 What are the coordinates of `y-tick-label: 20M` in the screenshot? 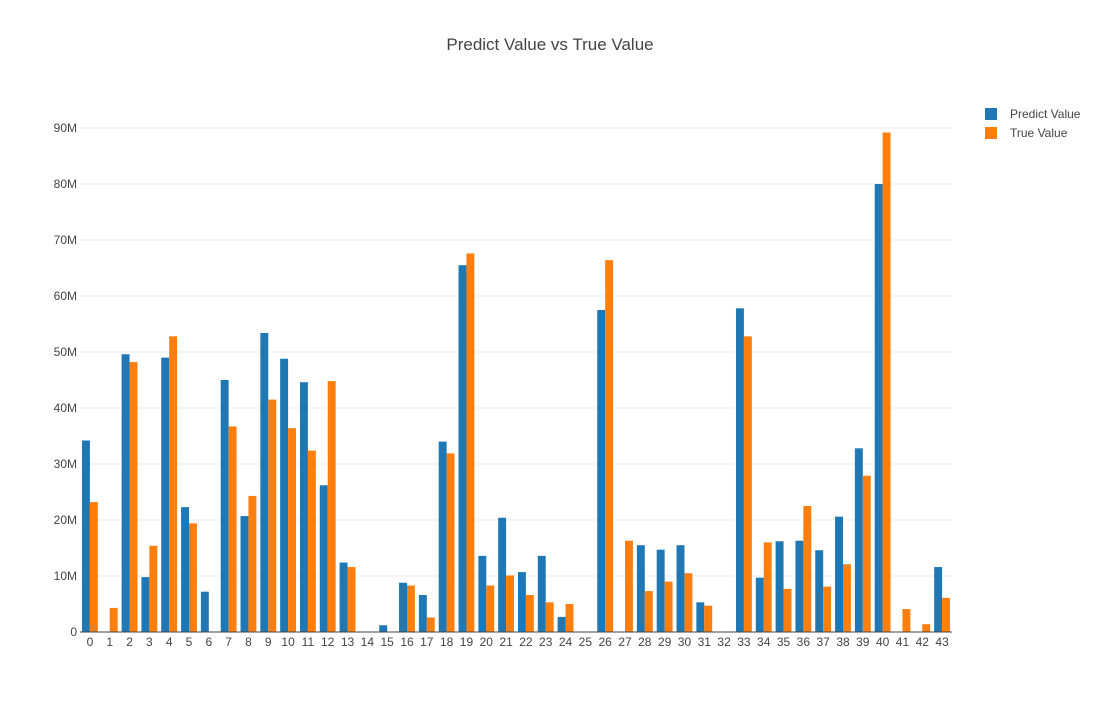 It's located at (65, 520).